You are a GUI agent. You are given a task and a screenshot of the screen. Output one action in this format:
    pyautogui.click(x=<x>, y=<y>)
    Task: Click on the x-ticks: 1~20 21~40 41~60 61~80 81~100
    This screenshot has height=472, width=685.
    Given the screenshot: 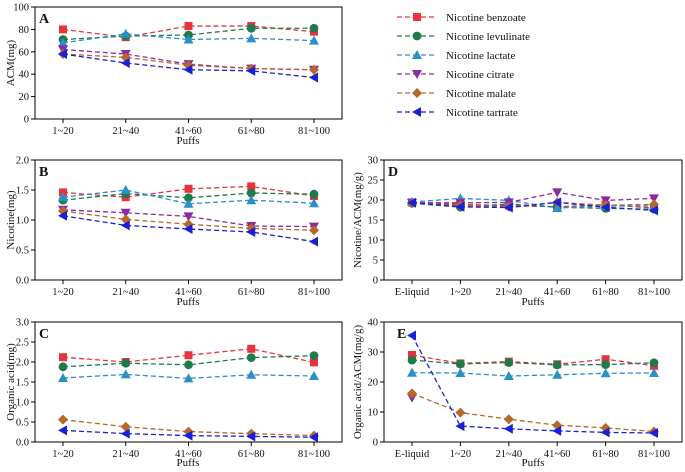 What is the action you would take?
    pyautogui.click(x=191, y=451)
    